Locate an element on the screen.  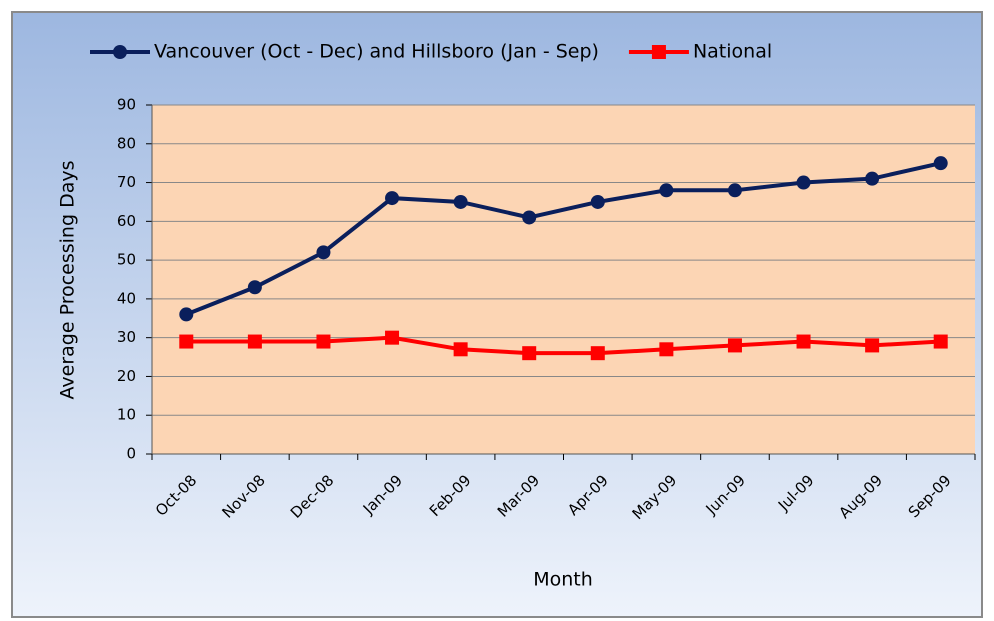
x-axis-label: Month is located at coordinates (563, 580).